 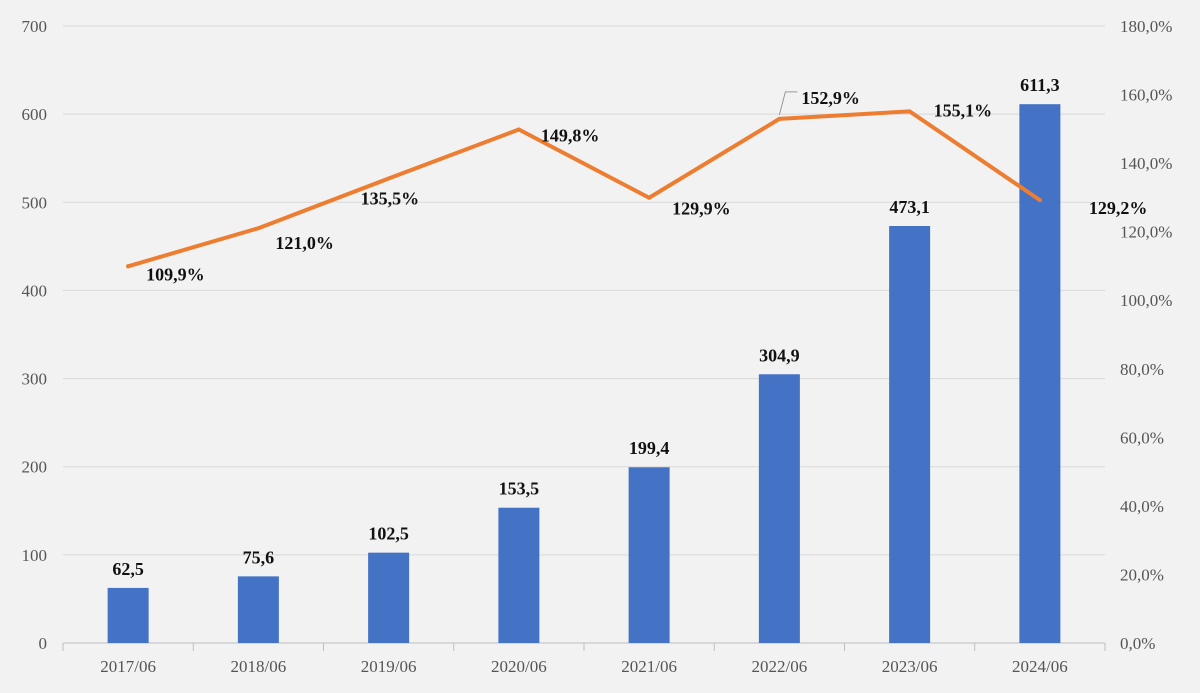 What do you see at coordinates (780, 666) in the screenshot?
I see `x-tick-label: 2022/06` at bounding box center [780, 666].